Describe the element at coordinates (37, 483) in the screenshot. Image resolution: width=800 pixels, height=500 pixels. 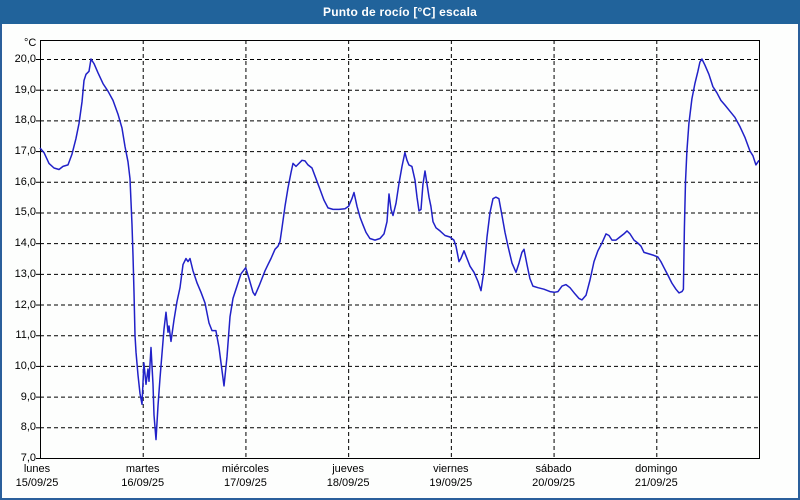
I see `x-tick-date: 15/09/25` at that location.